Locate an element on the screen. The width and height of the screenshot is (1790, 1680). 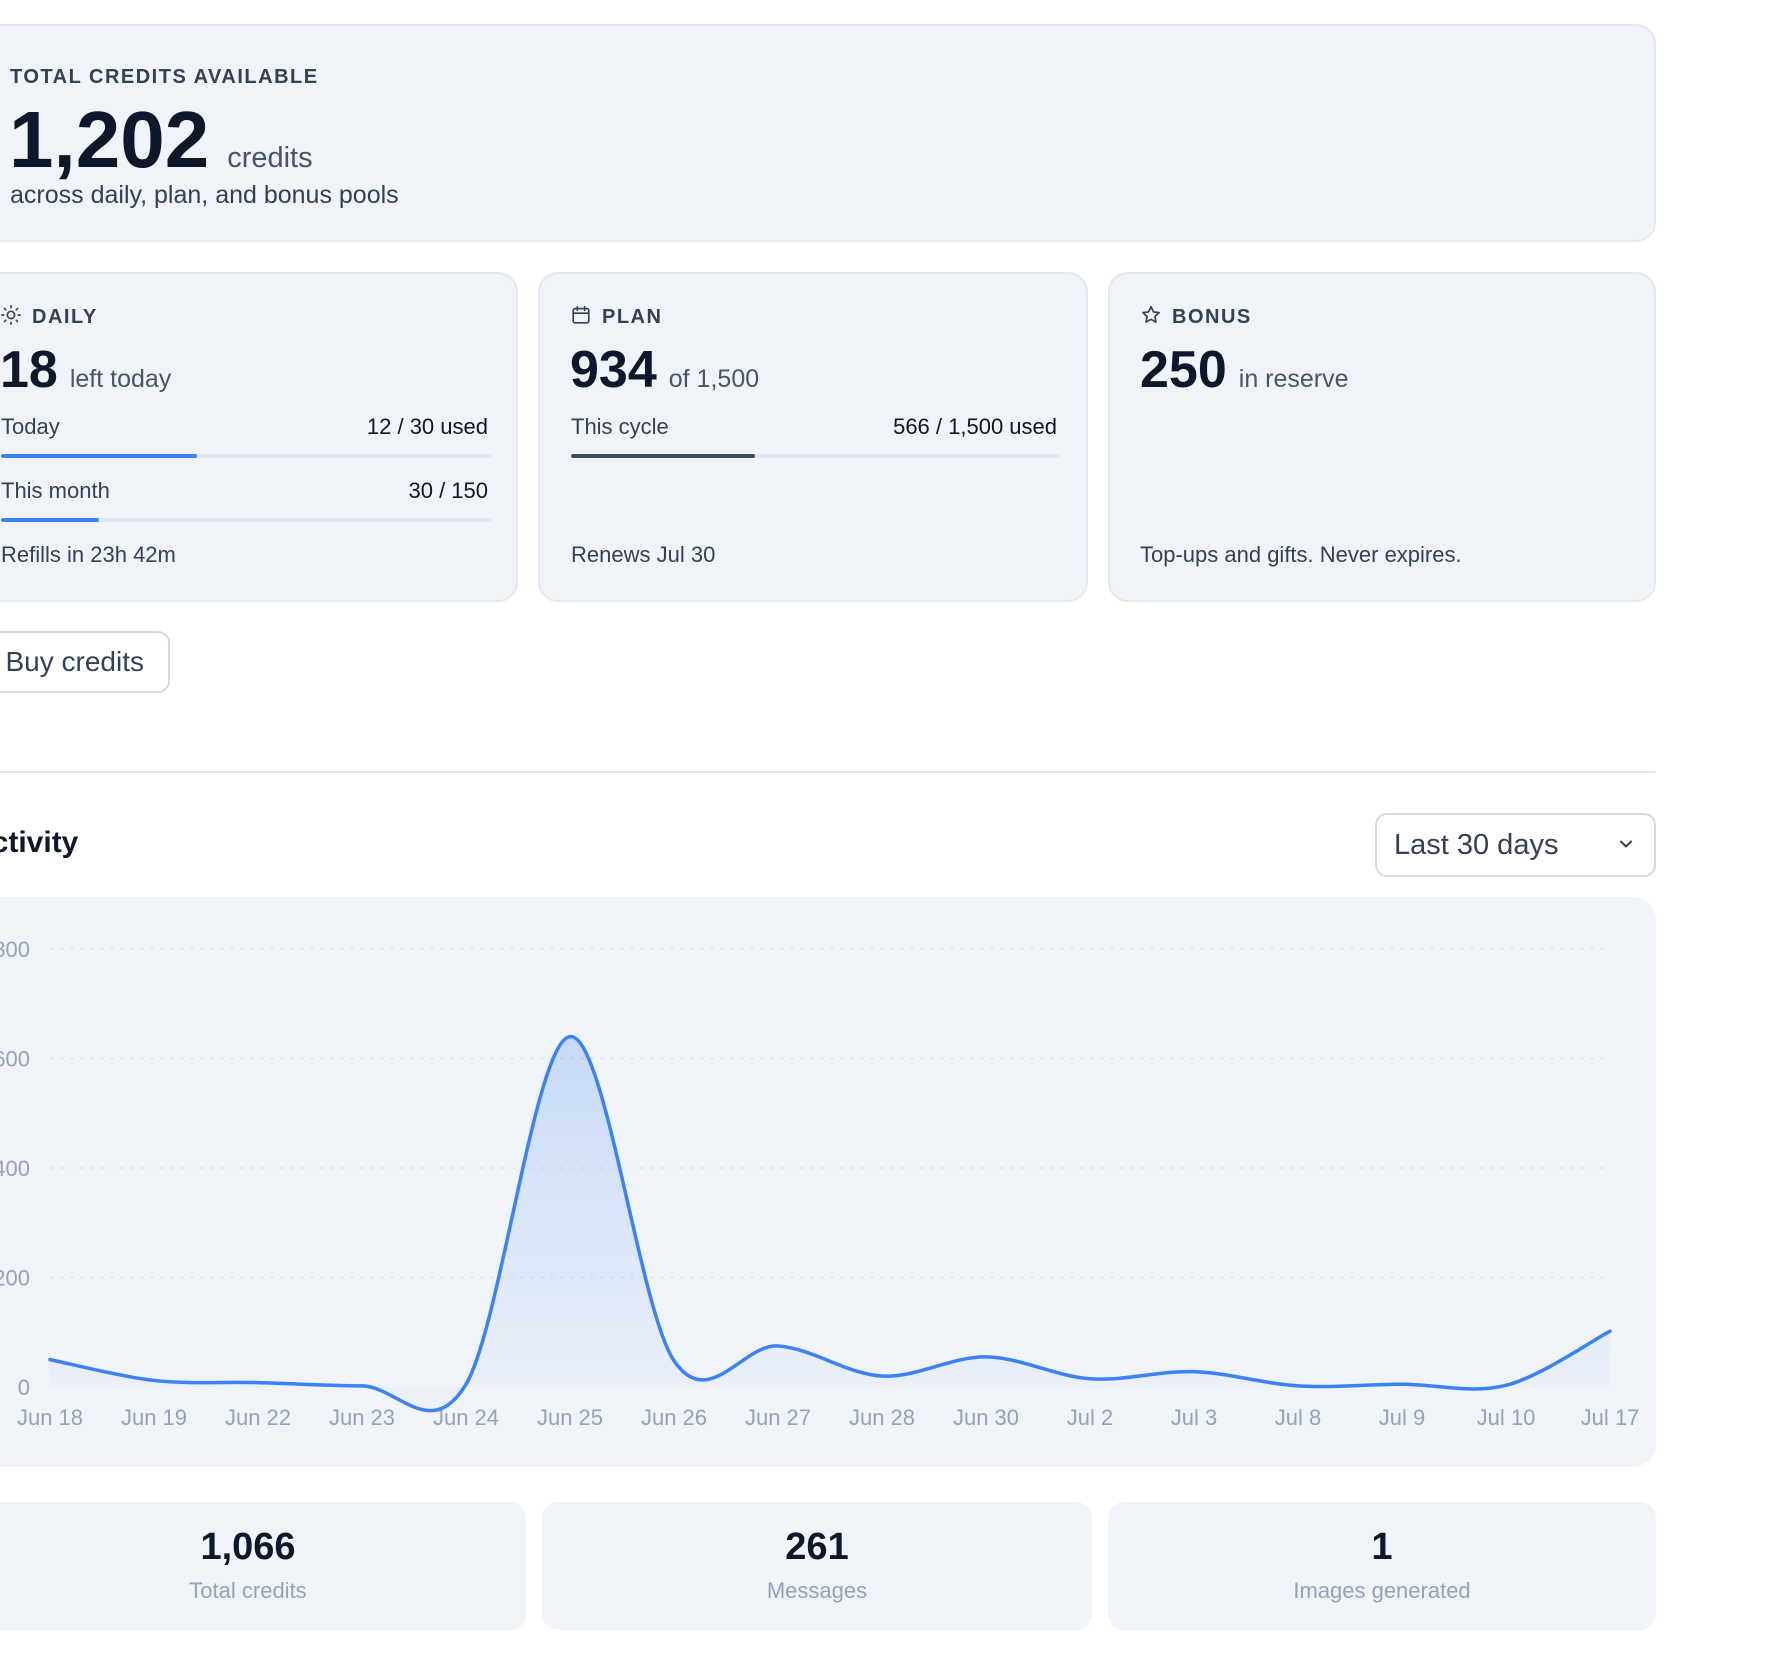
x-tick-label: Jun 26 is located at coordinates (674, 1417).